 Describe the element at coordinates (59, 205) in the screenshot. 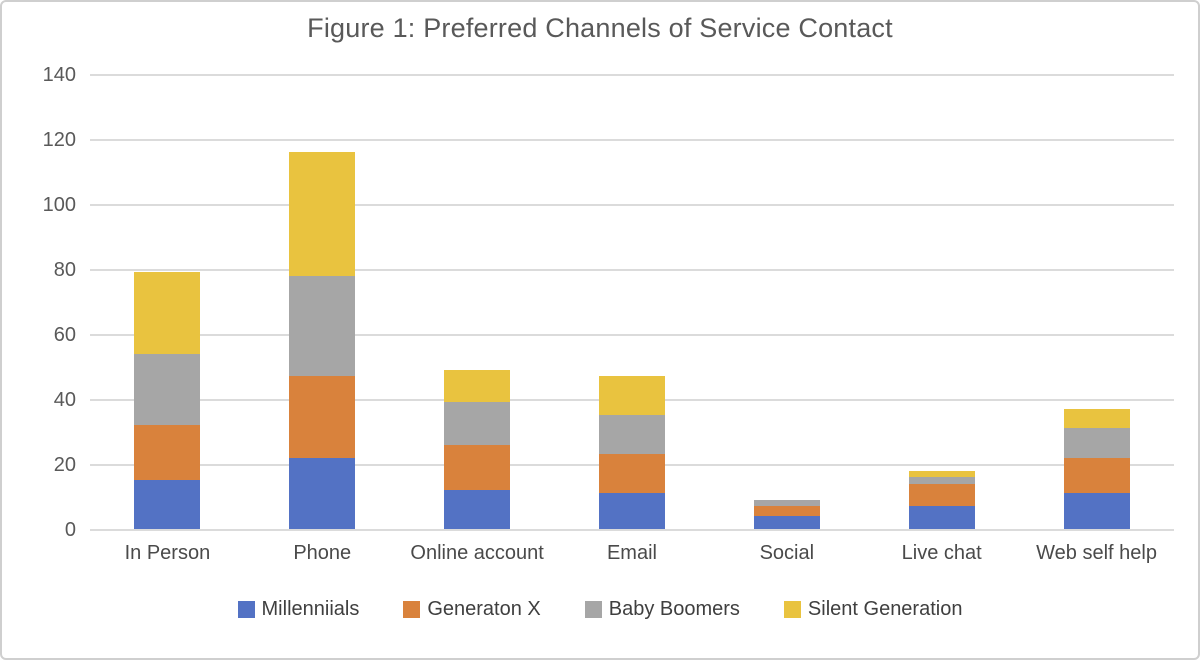

I see `y-tick-label: 100` at that location.